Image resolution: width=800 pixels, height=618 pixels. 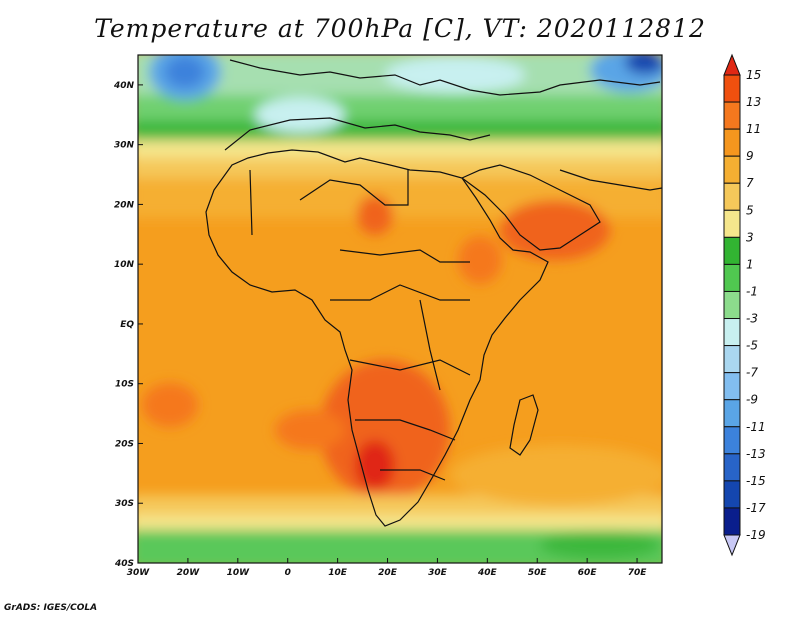 What do you see at coordinates (338, 573) in the screenshot?
I see `lon-tick-label: 10E` at bounding box center [338, 573].